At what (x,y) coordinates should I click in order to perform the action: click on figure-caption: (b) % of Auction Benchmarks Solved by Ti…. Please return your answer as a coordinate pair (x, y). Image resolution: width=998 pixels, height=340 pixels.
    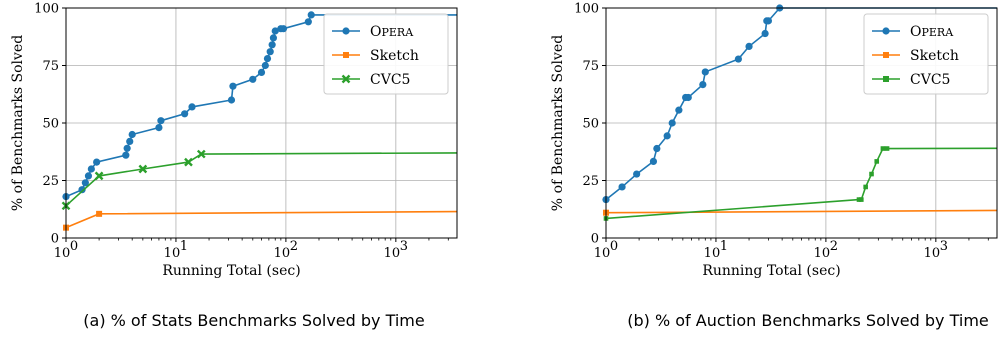
    Looking at the image, I should click on (808, 320).